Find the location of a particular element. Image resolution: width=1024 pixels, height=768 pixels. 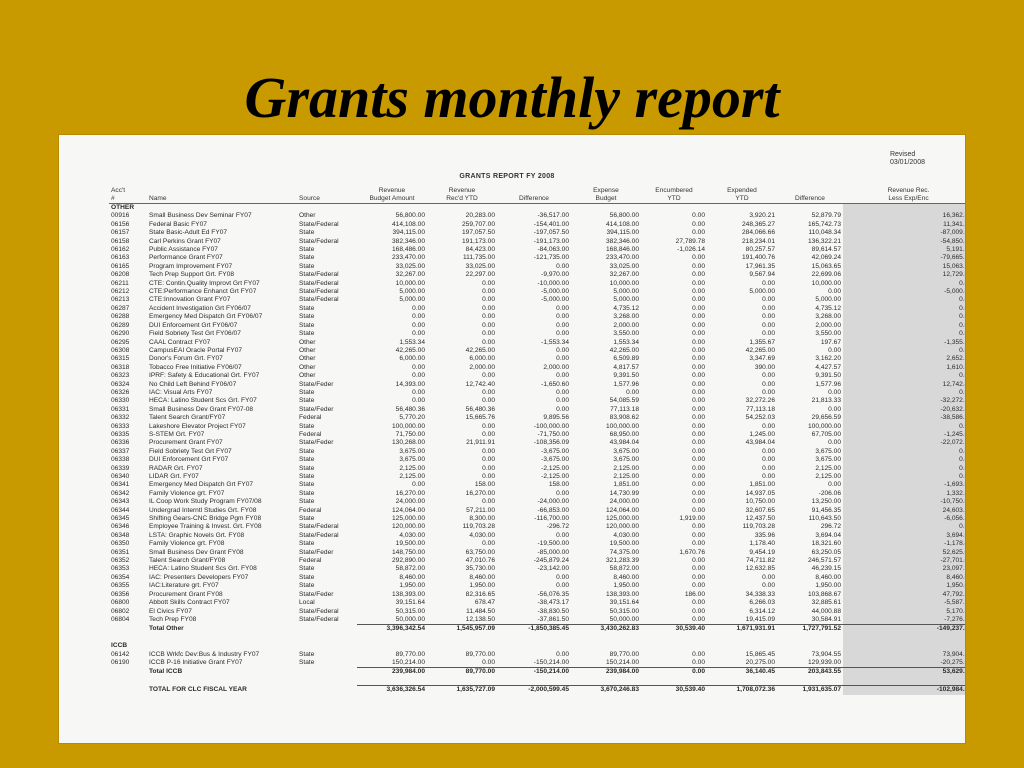

table-cell: 9,454.19 is located at coordinates (762, 552).